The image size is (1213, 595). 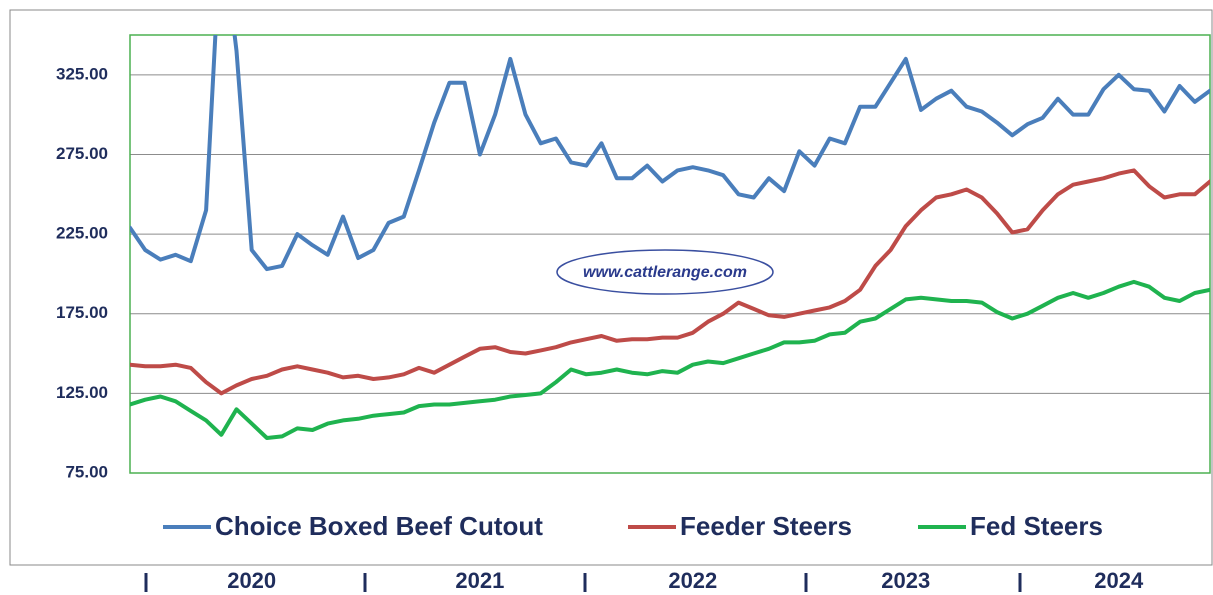 I want to click on watermark-text: www.cattlerange.com, so click(x=665, y=272).